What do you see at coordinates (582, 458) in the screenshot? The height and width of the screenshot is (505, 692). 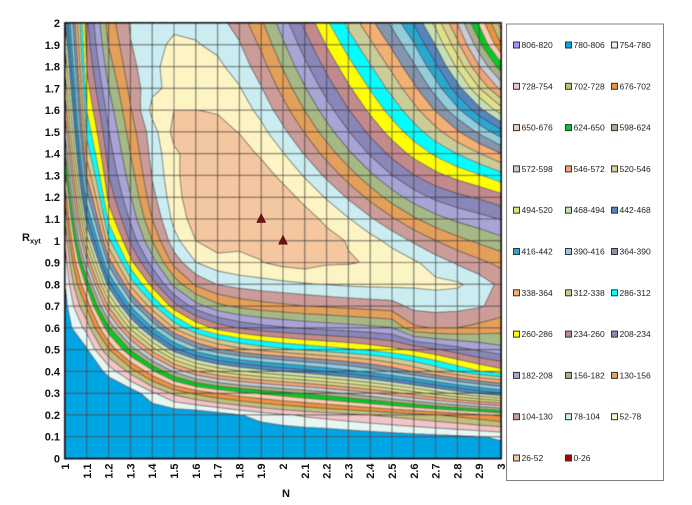 I see `svg-text: 0-26` at bounding box center [582, 458].